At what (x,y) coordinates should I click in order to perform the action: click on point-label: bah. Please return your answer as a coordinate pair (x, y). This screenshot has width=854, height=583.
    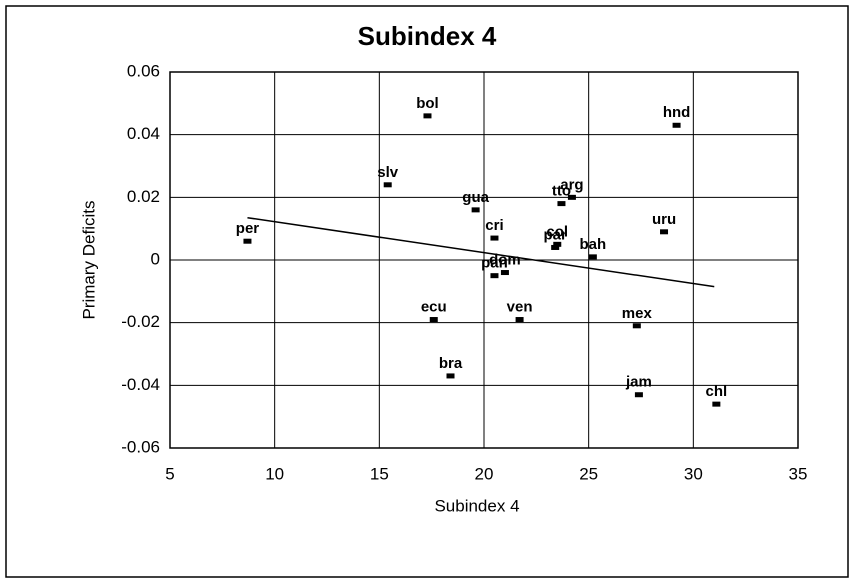
    Looking at the image, I should click on (593, 244).